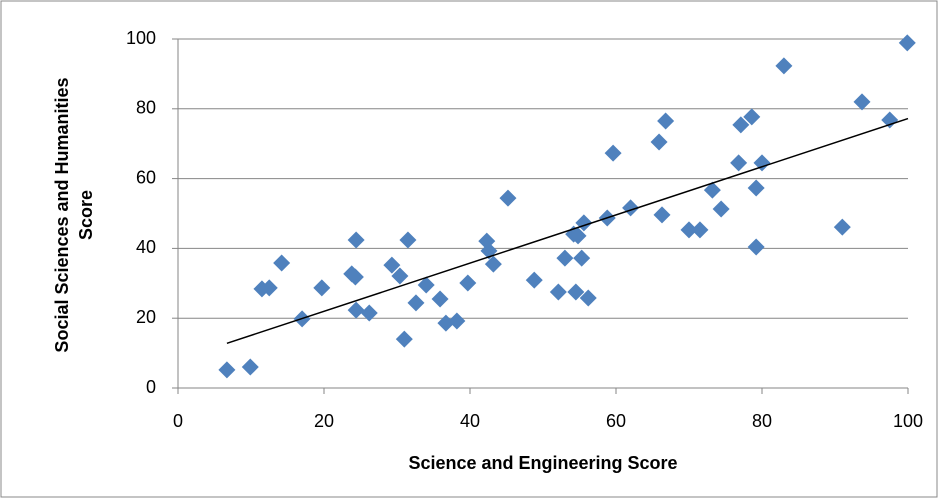 This screenshot has height=504, width=943. Describe the element at coordinates (908, 421) in the screenshot. I see `x-tick-label: 100` at that location.